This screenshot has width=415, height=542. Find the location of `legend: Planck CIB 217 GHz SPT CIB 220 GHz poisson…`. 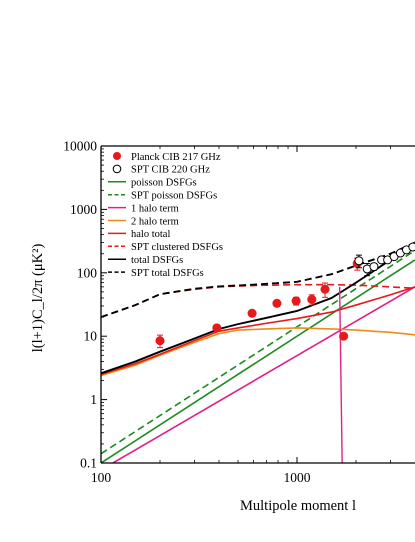

legend: Planck CIB 217 GHz SPT CIB 220 GHz poisson… is located at coordinates (165, 215).